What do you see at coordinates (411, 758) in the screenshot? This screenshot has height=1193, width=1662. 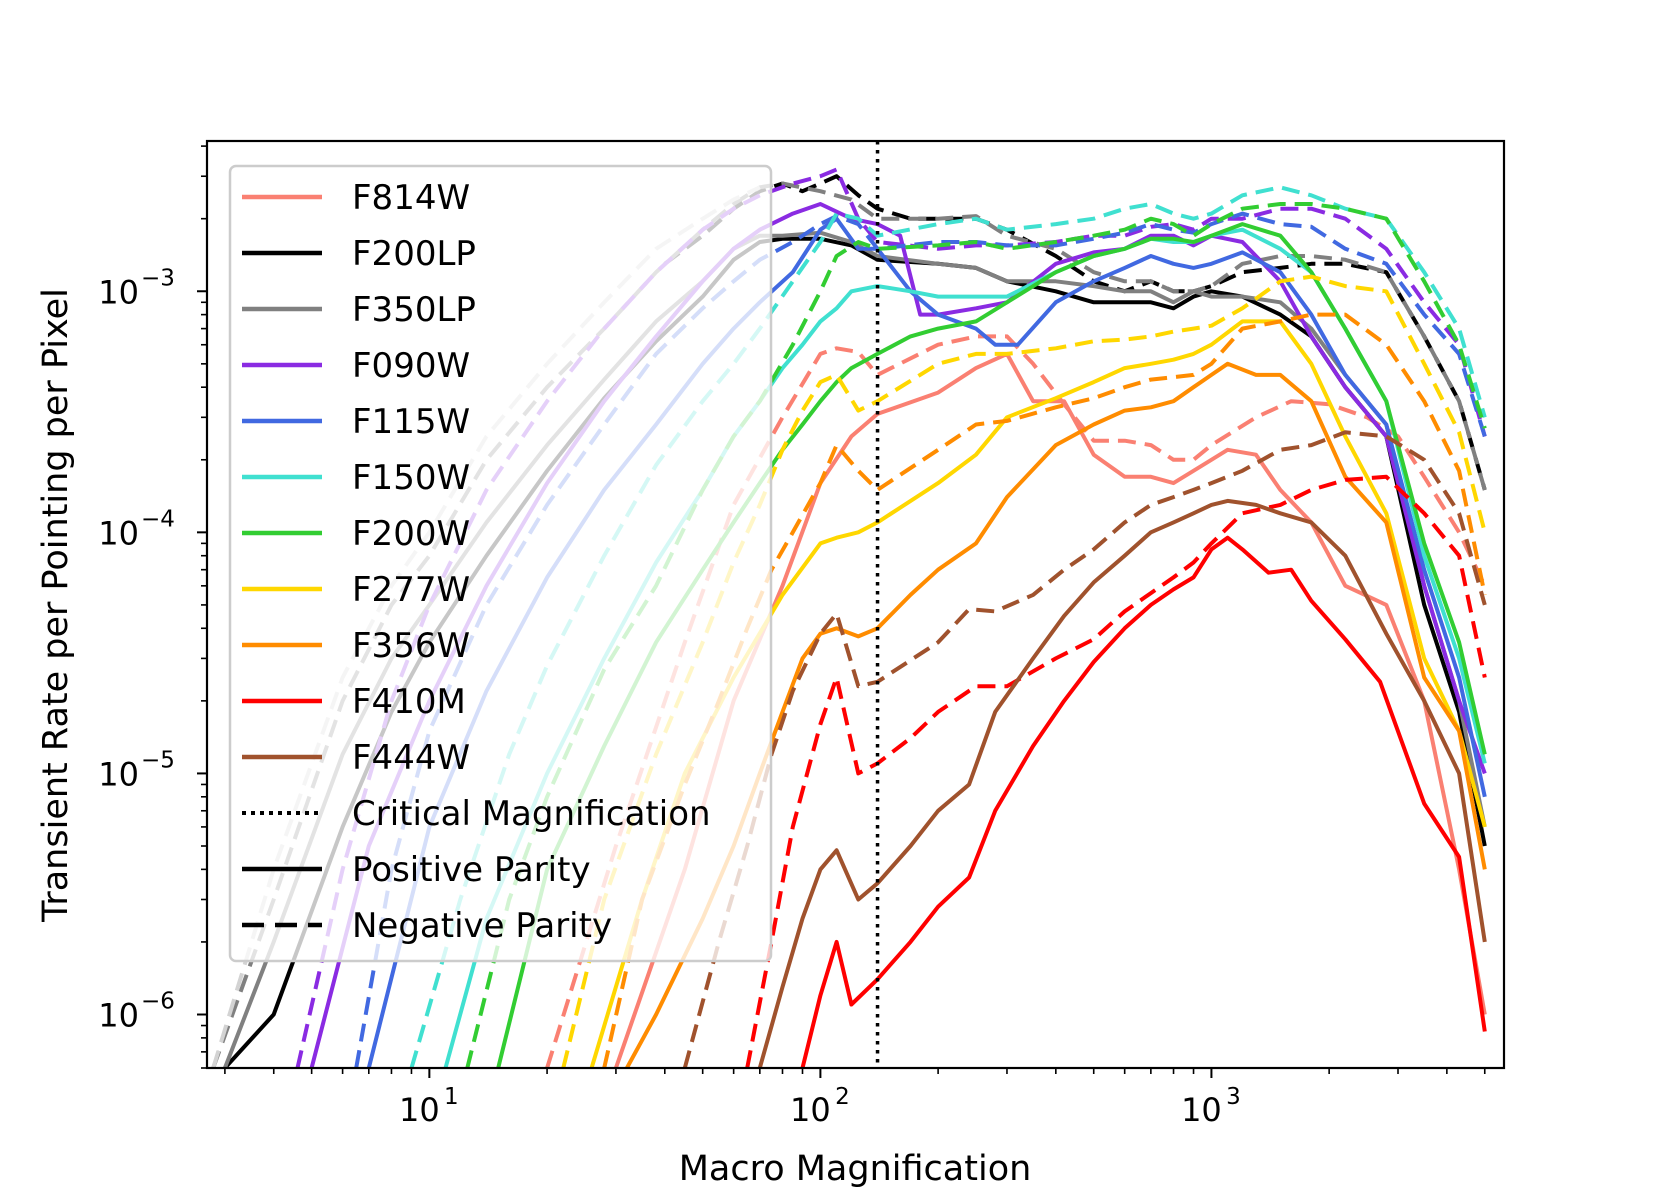 I see `legend-label: F444W` at bounding box center [411, 758].